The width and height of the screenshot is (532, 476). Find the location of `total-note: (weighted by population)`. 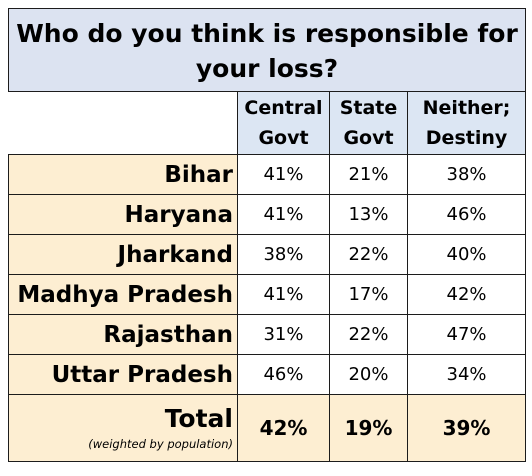

total-note: (weighted by population) is located at coordinates (160, 444).